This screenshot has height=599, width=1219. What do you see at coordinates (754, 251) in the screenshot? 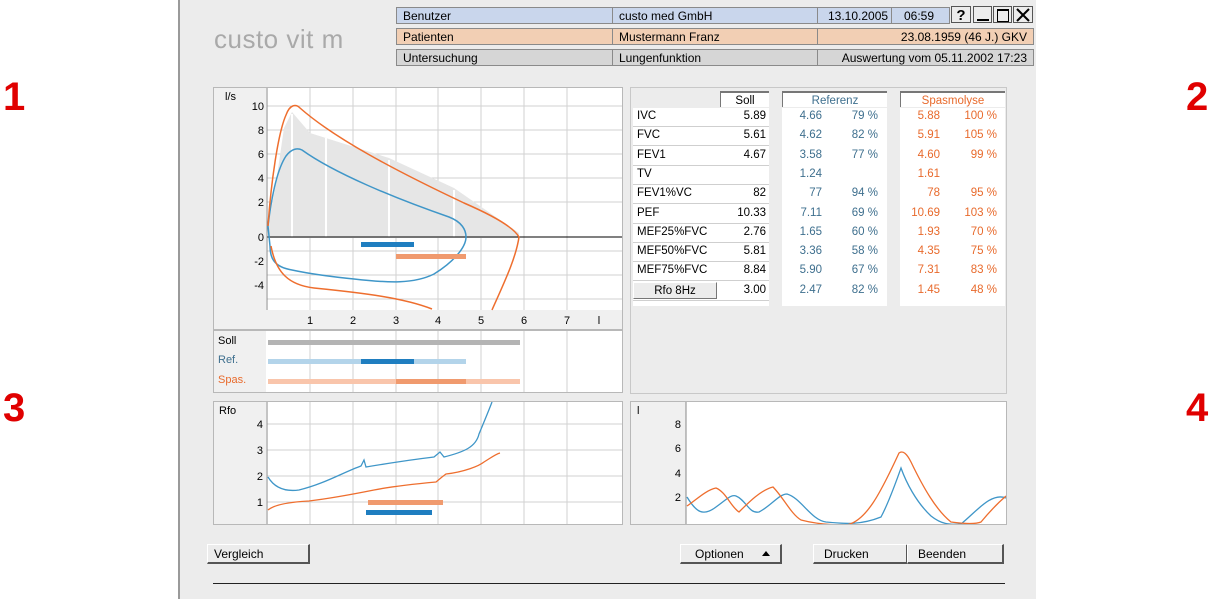
I see `table-cell-soll: 5.81` at bounding box center [754, 251].